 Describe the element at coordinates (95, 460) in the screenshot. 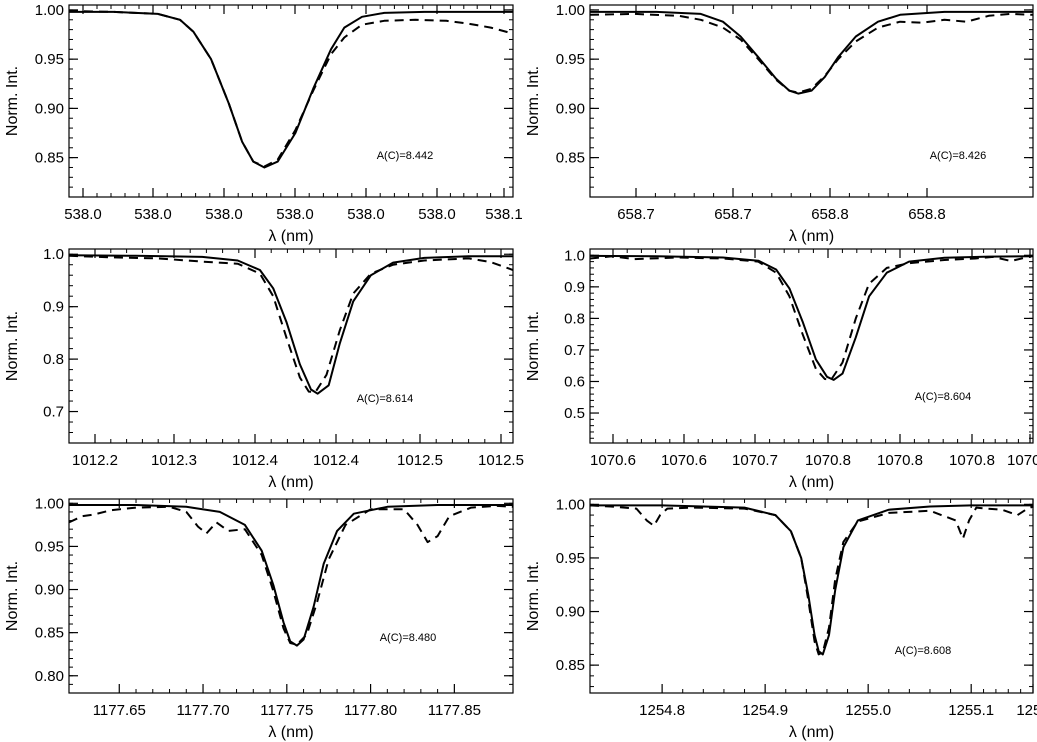

I see `x-tick-label: 1012.2` at that location.